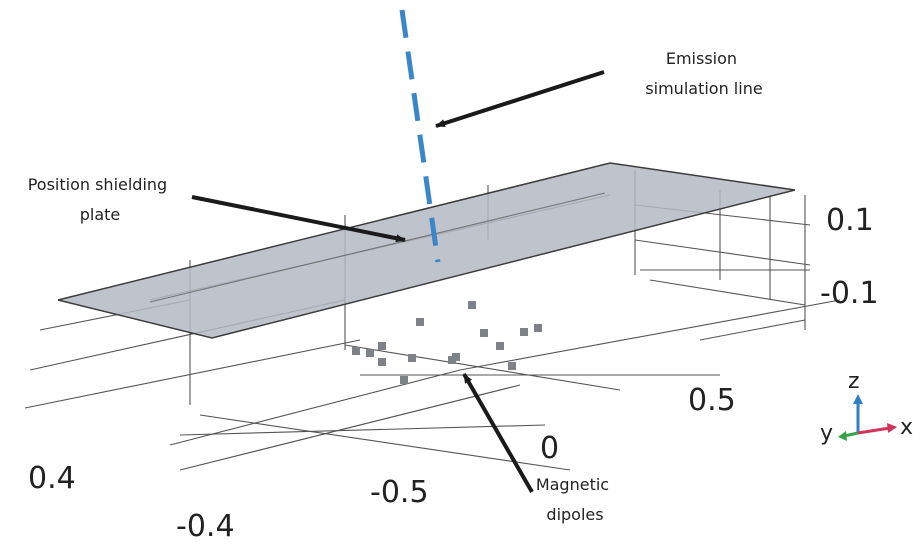 The height and width of the screenshot is (548, 923). Describe the element at coordinates (399, 492) in the screenshot. I see `x-tick-label: -0.5` at that location.